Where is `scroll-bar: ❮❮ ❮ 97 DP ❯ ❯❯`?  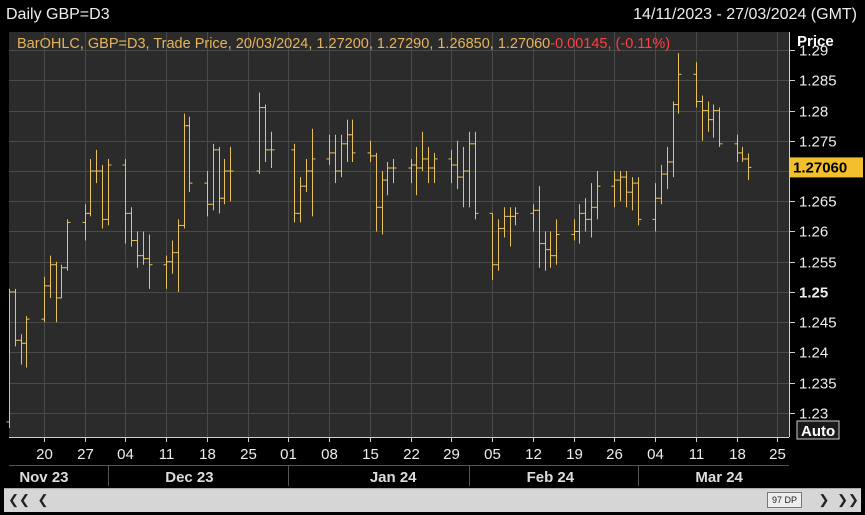 scroll-bar: ❮❮ ❮ 97 DP ❯ ❯❯ is located at coordinates (432, 500).